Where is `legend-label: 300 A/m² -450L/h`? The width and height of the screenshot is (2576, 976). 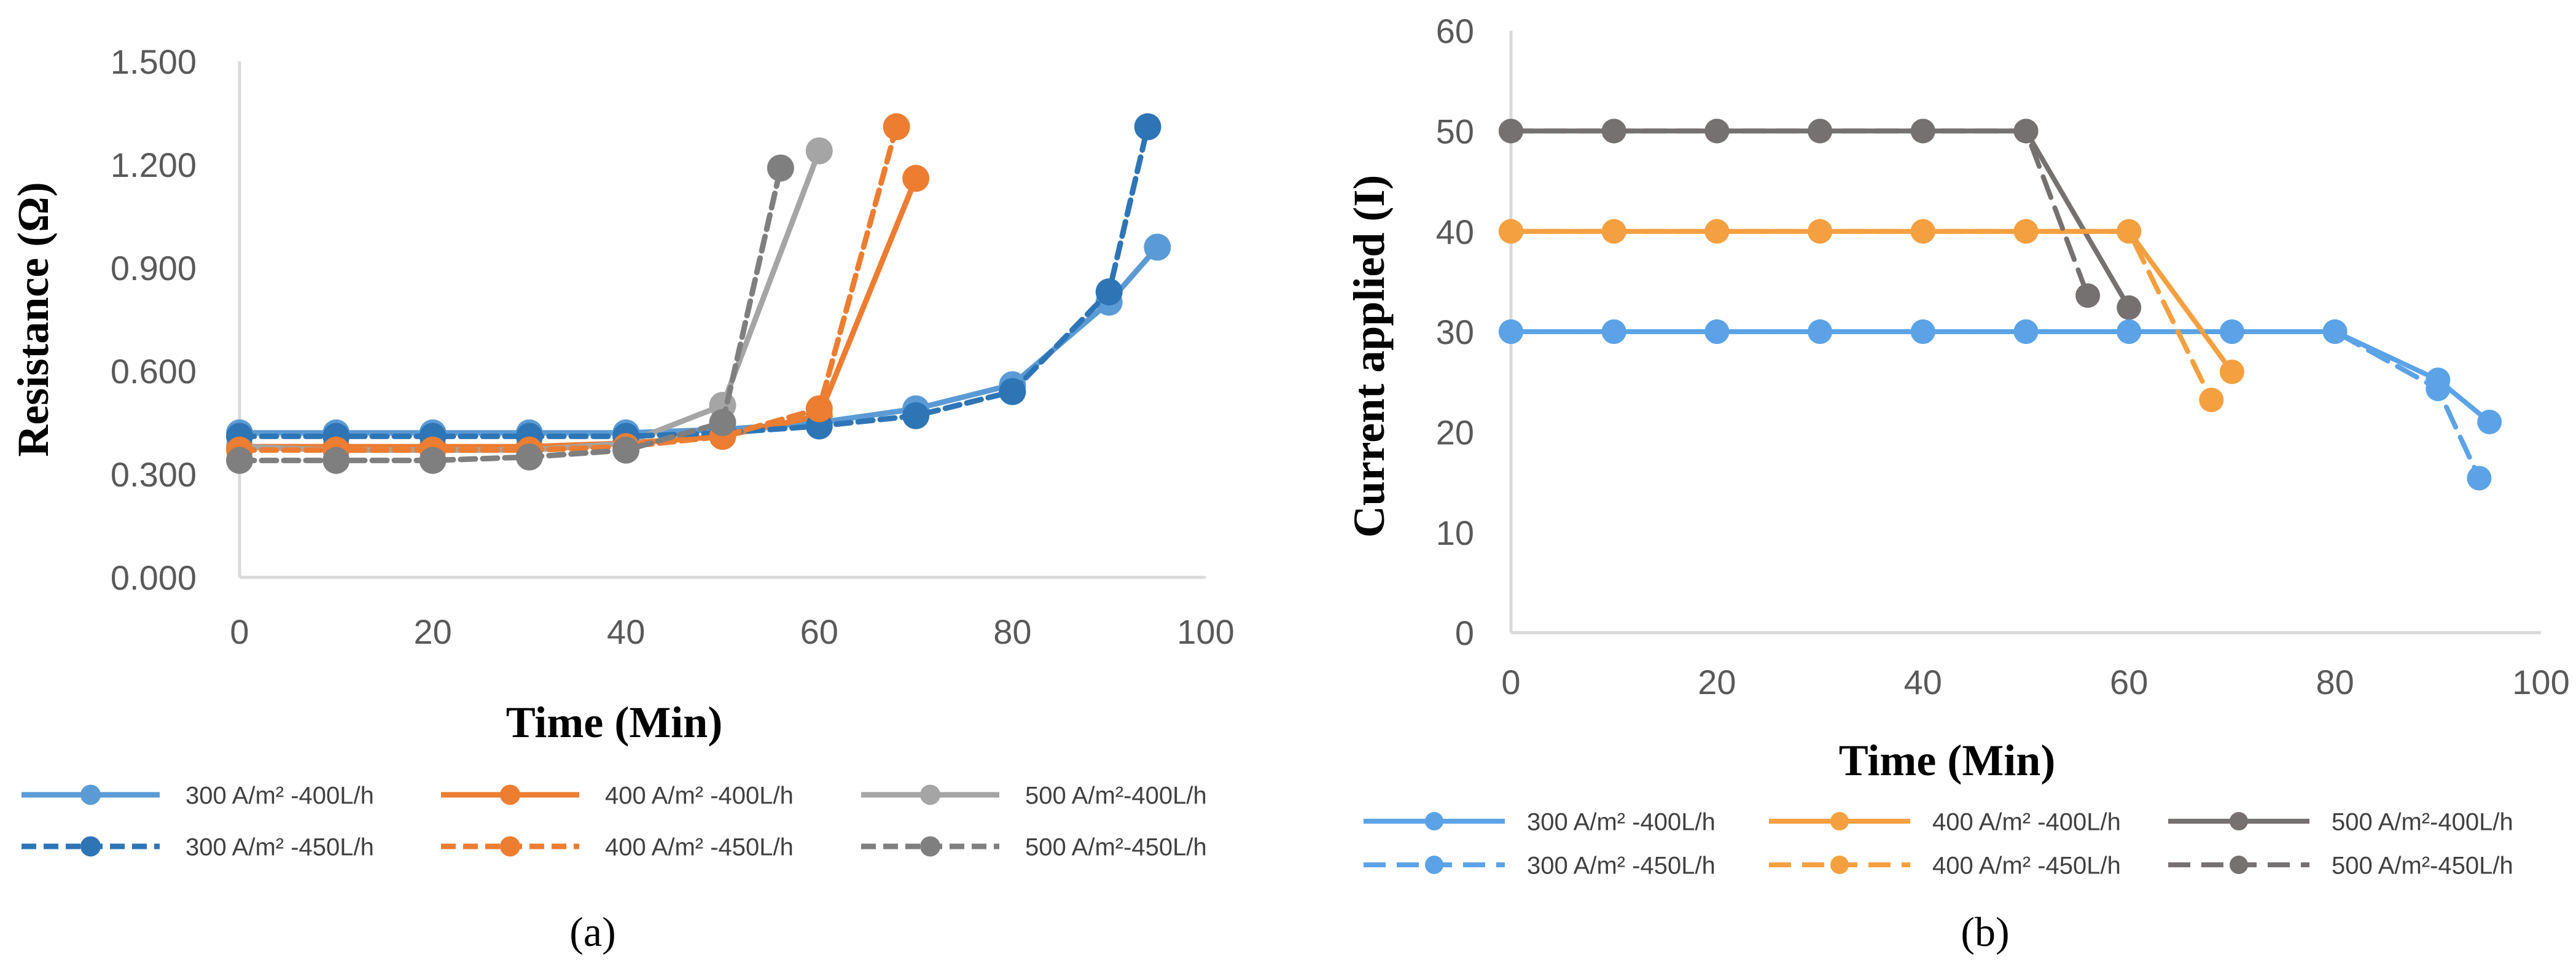 legend-label: 300 A/m² -450L/h is located at coordinates (1621, 865).